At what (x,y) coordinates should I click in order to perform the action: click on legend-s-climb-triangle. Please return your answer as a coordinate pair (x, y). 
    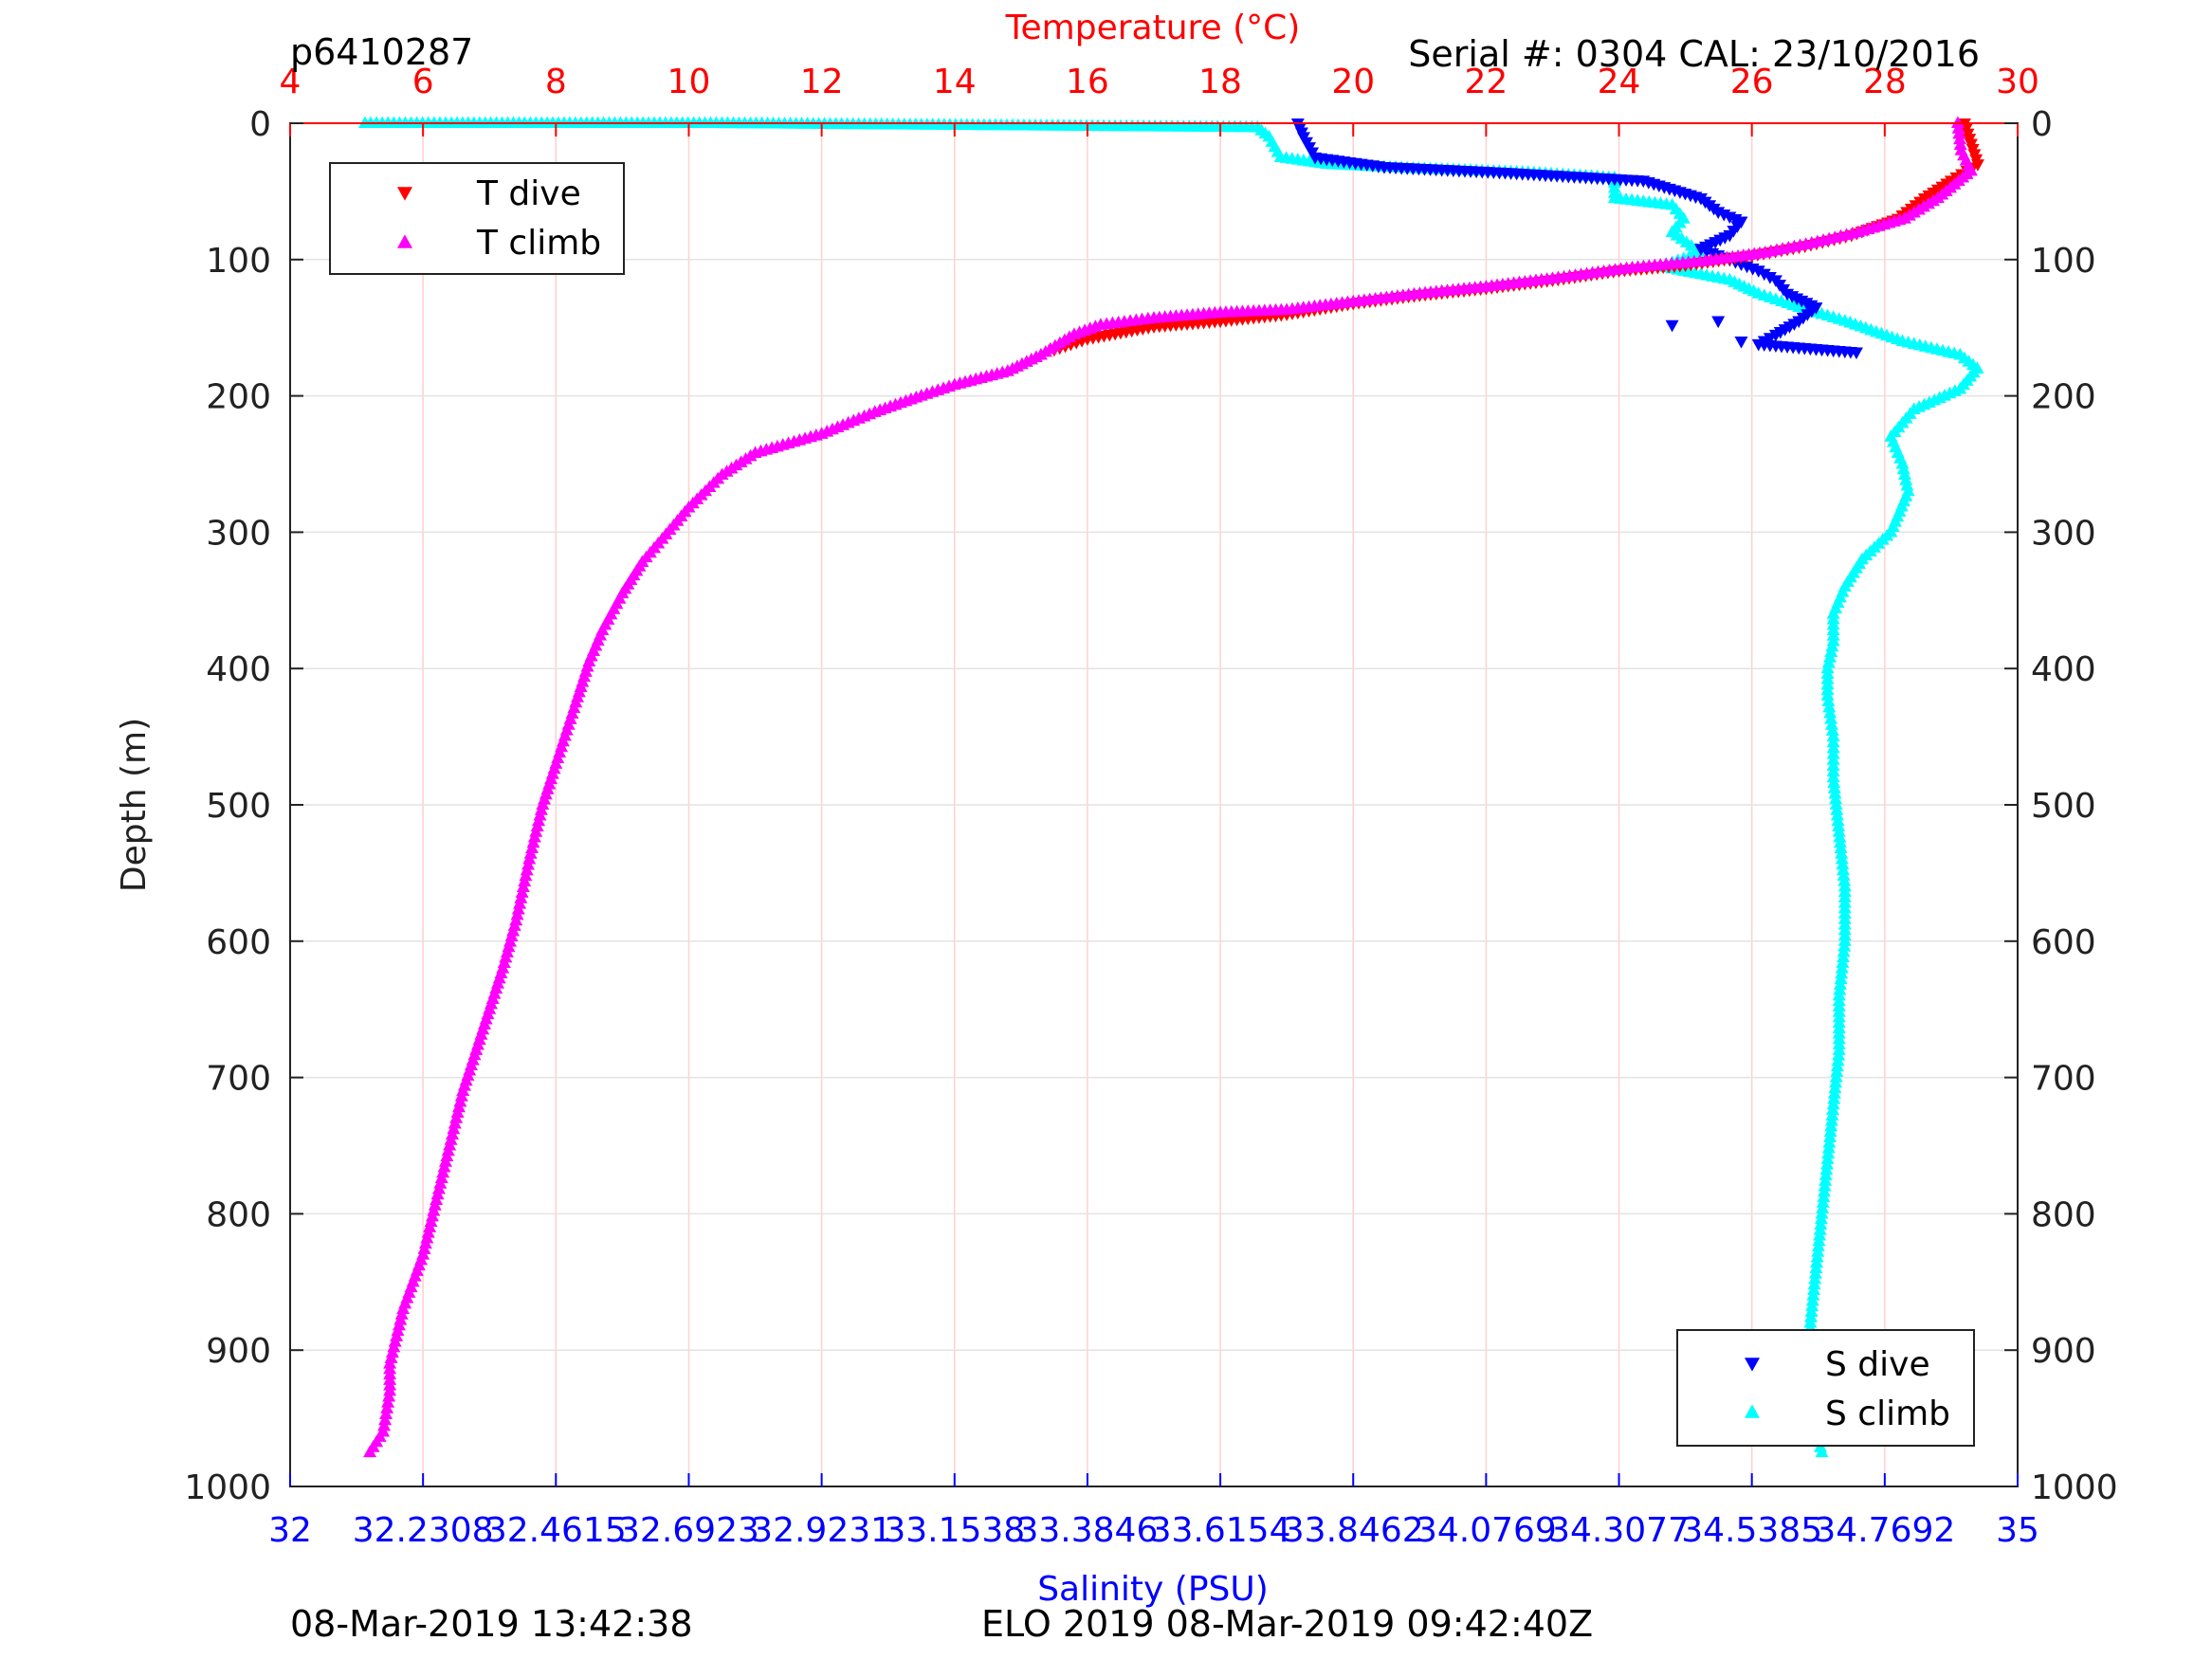
    Looking at the image, I should click on (1752, 1411).